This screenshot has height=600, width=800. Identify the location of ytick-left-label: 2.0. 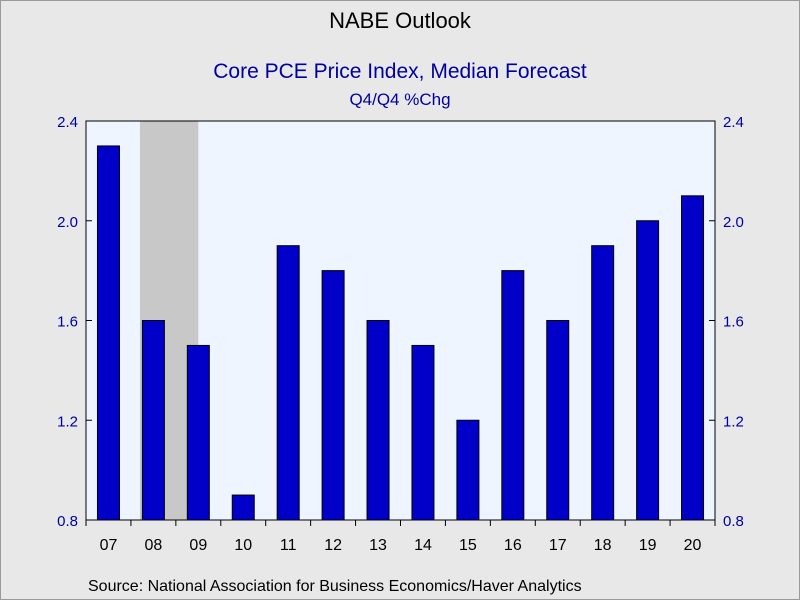
(67, 222).